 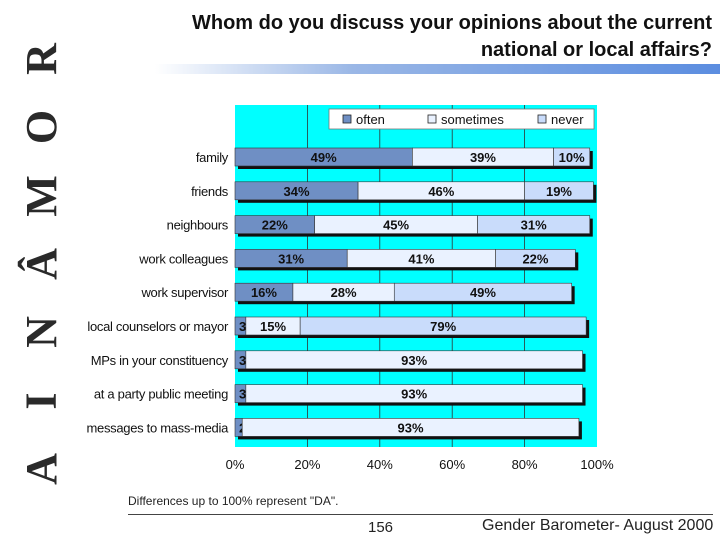 I want to click on category-label: messages to mass-media, so click(x=157, y=427).